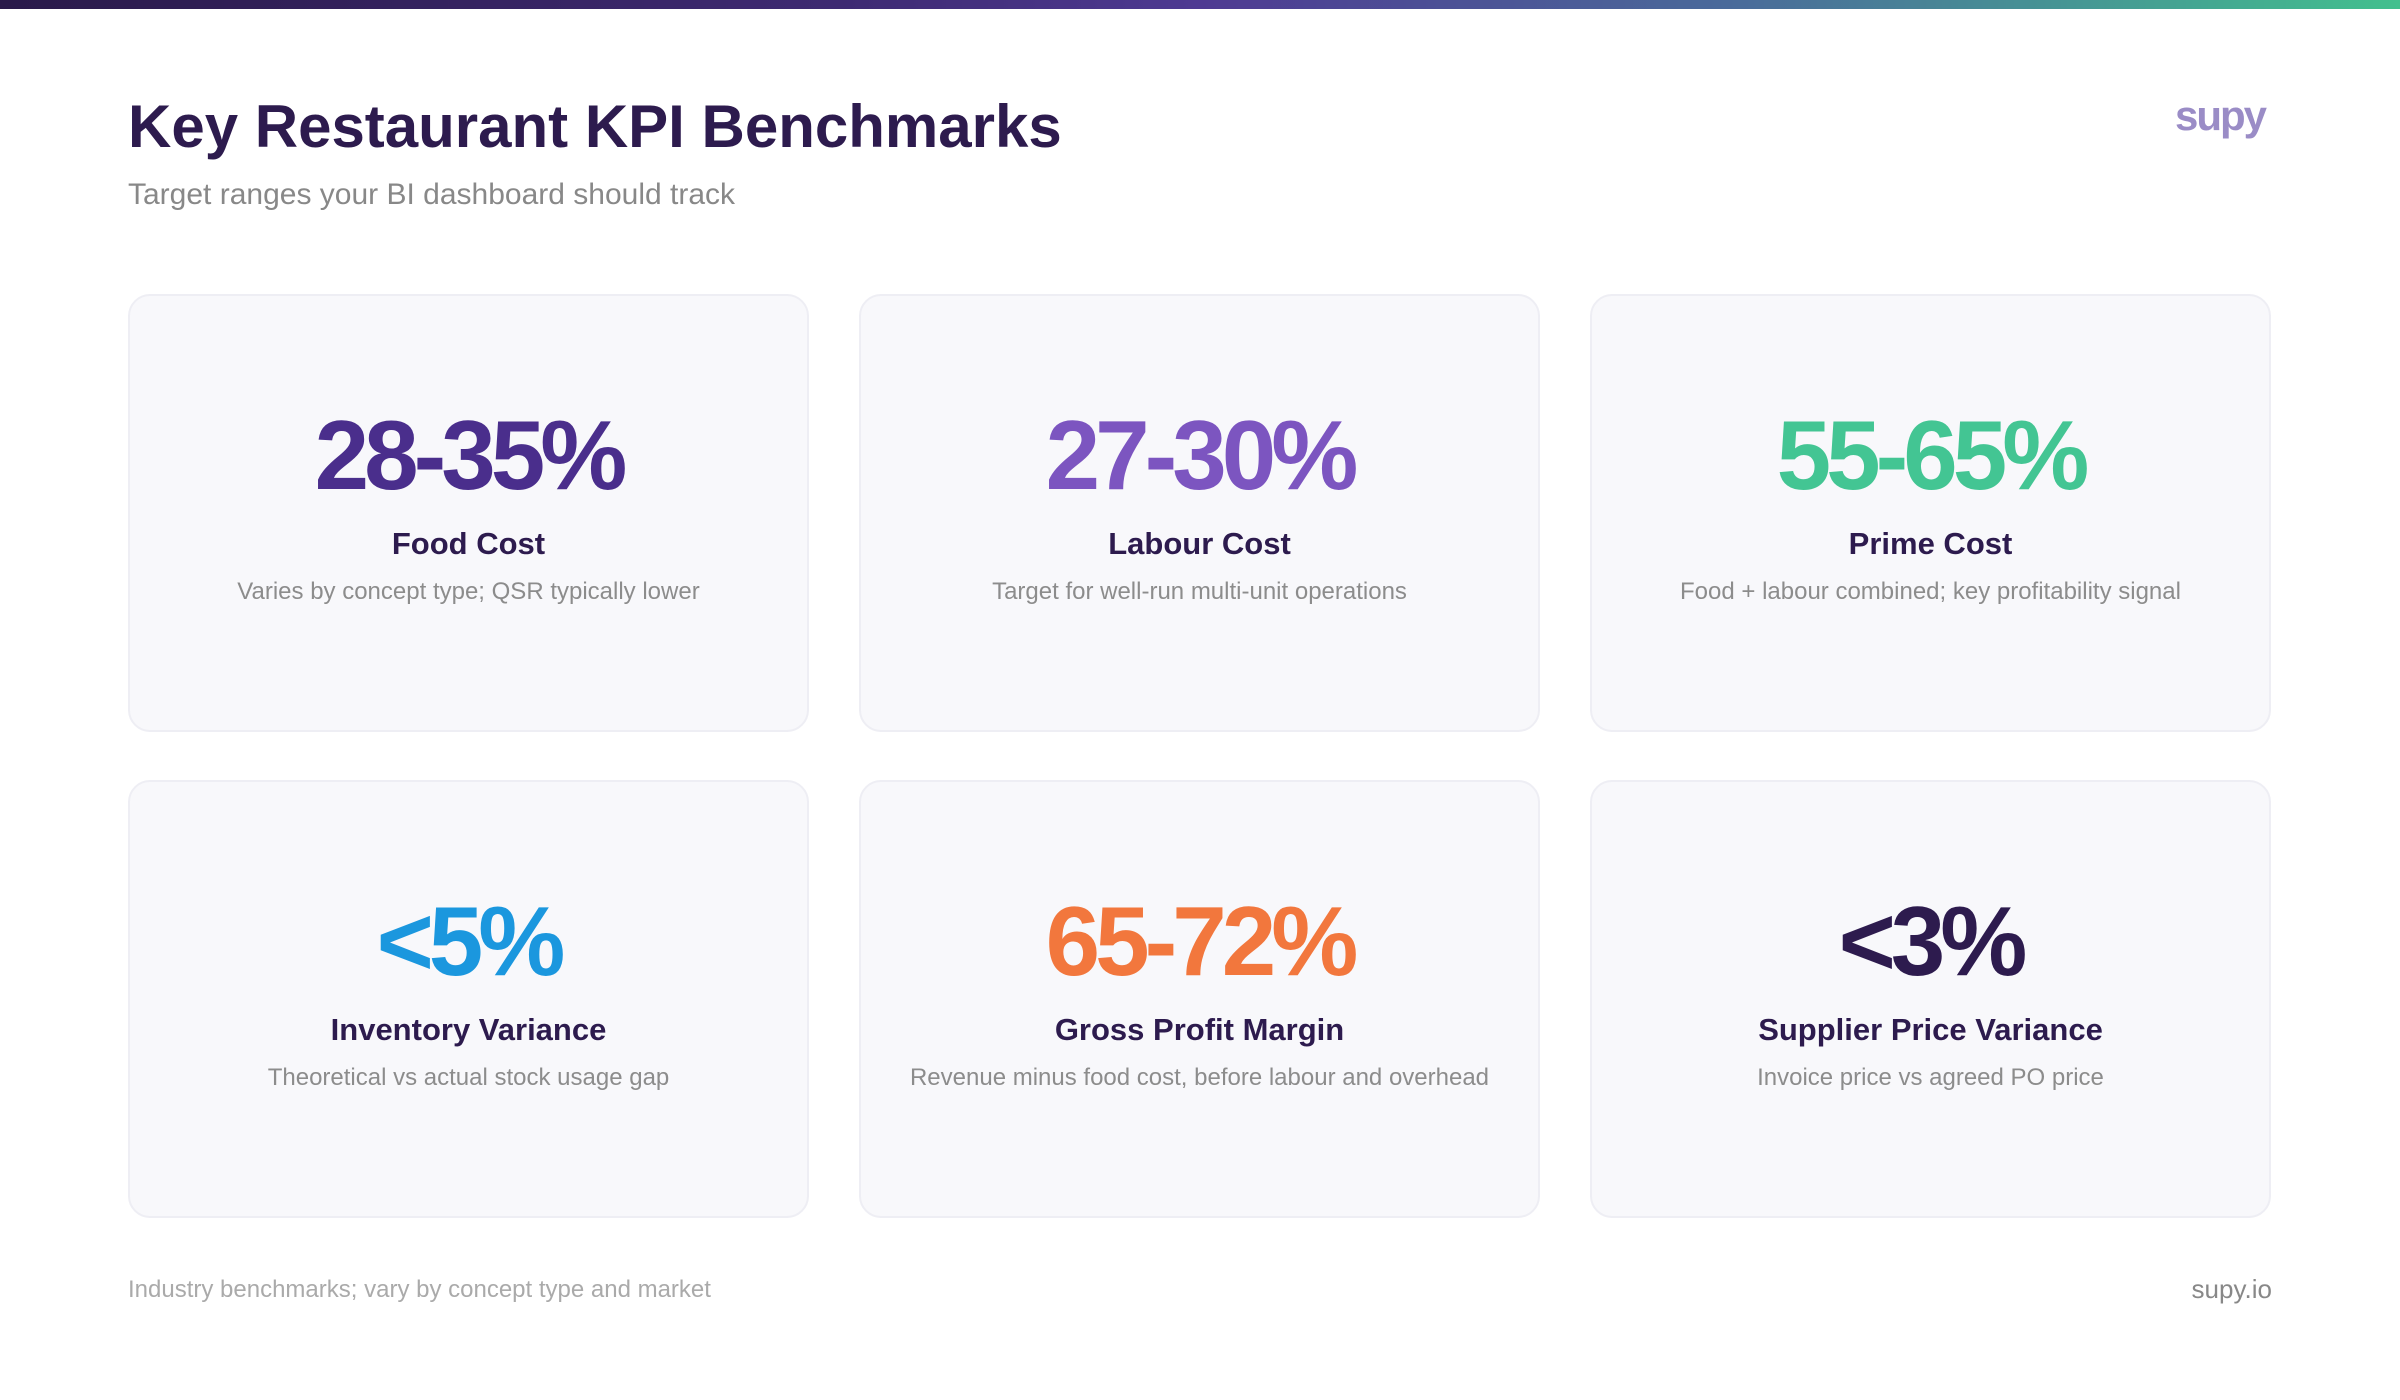  I want to click on top-accent-bar, so click(1200, 4).